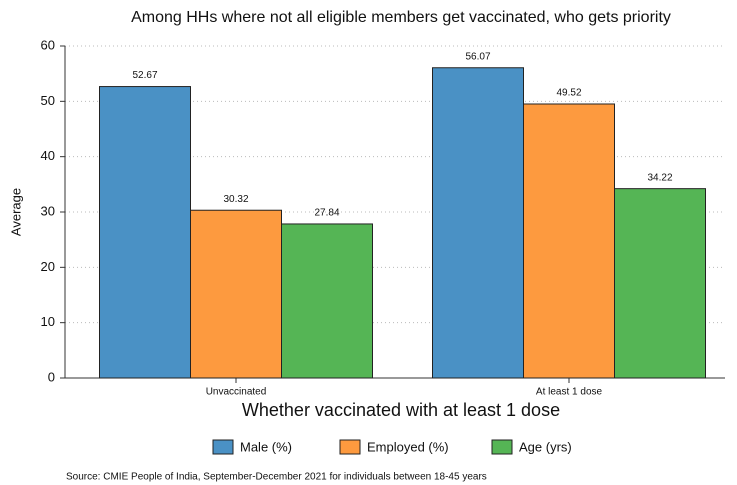 The width and height of the screenshot is (737, 485). Describe the element at coordinates (568, 93) in the screenshot. I see `value-label: 49.52` at that location.